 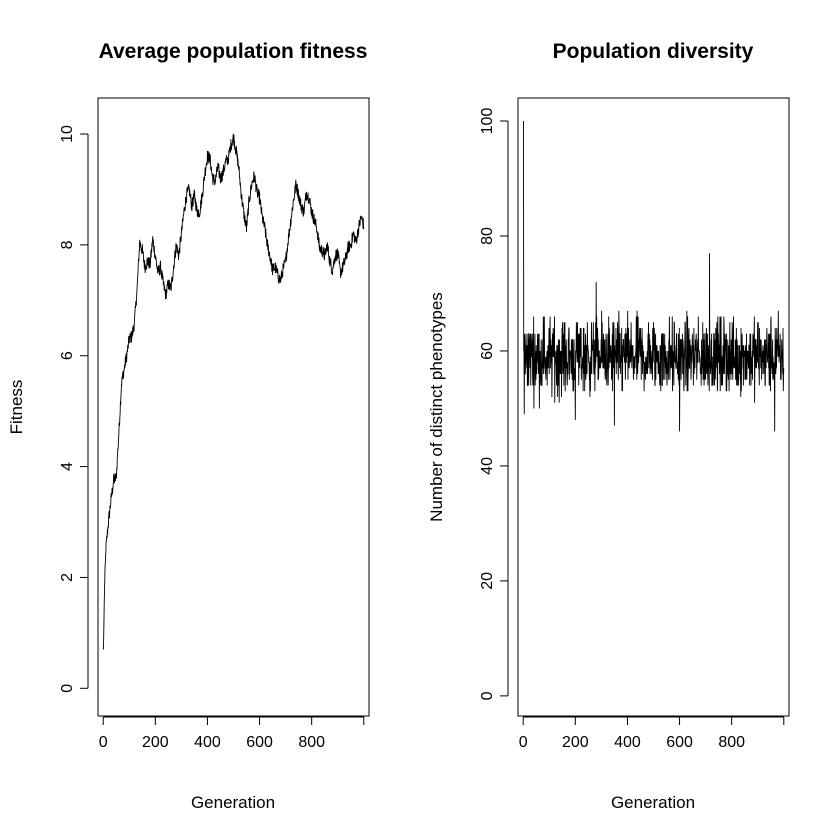 I want to click on diversity-x-axis-label: Generation, so click(x=653, y=802).